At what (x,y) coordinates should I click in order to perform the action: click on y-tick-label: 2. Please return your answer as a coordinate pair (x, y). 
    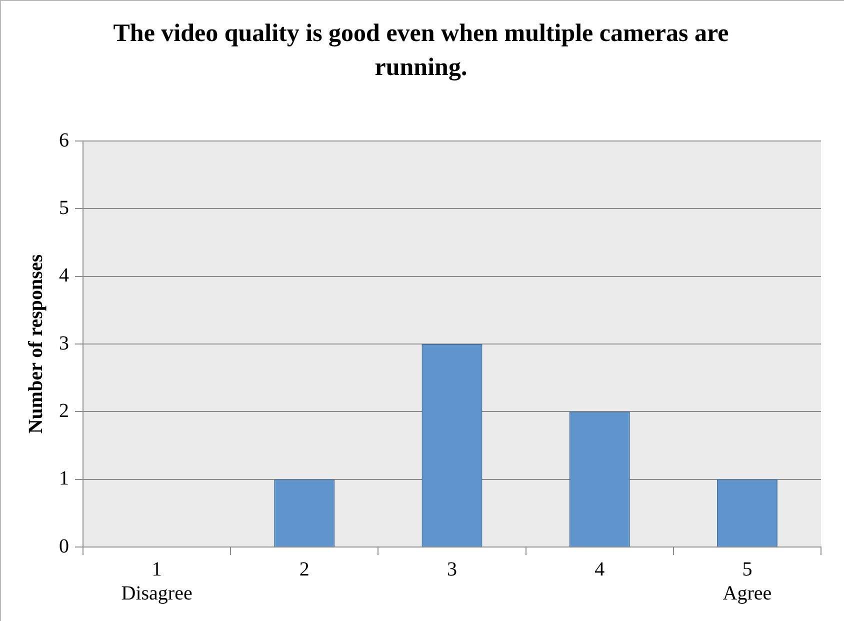
    Looking at the image, I should click on (64, 411).